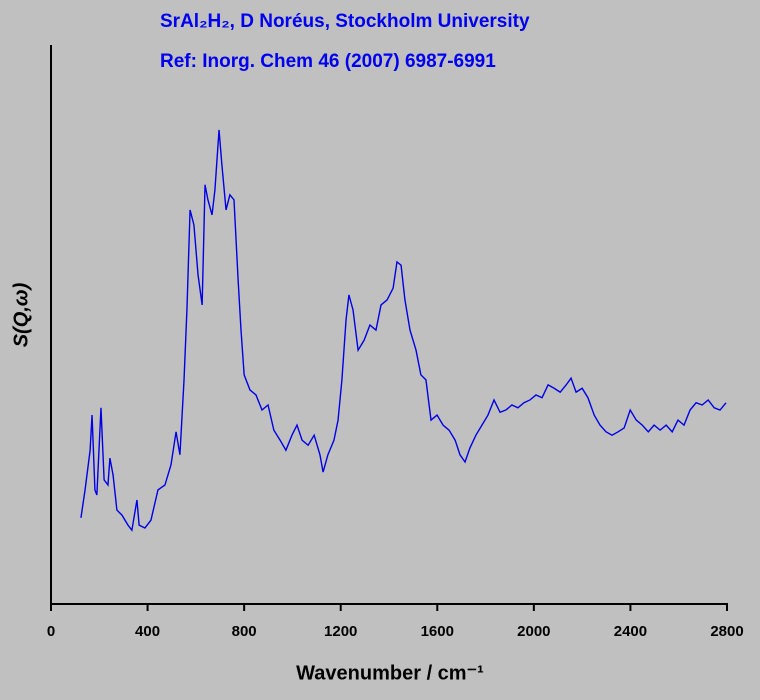  What do you see at coordinates (51, 631) in the screenshot?
I see `x-tick-label: 0` at bounding box center [51, 631].